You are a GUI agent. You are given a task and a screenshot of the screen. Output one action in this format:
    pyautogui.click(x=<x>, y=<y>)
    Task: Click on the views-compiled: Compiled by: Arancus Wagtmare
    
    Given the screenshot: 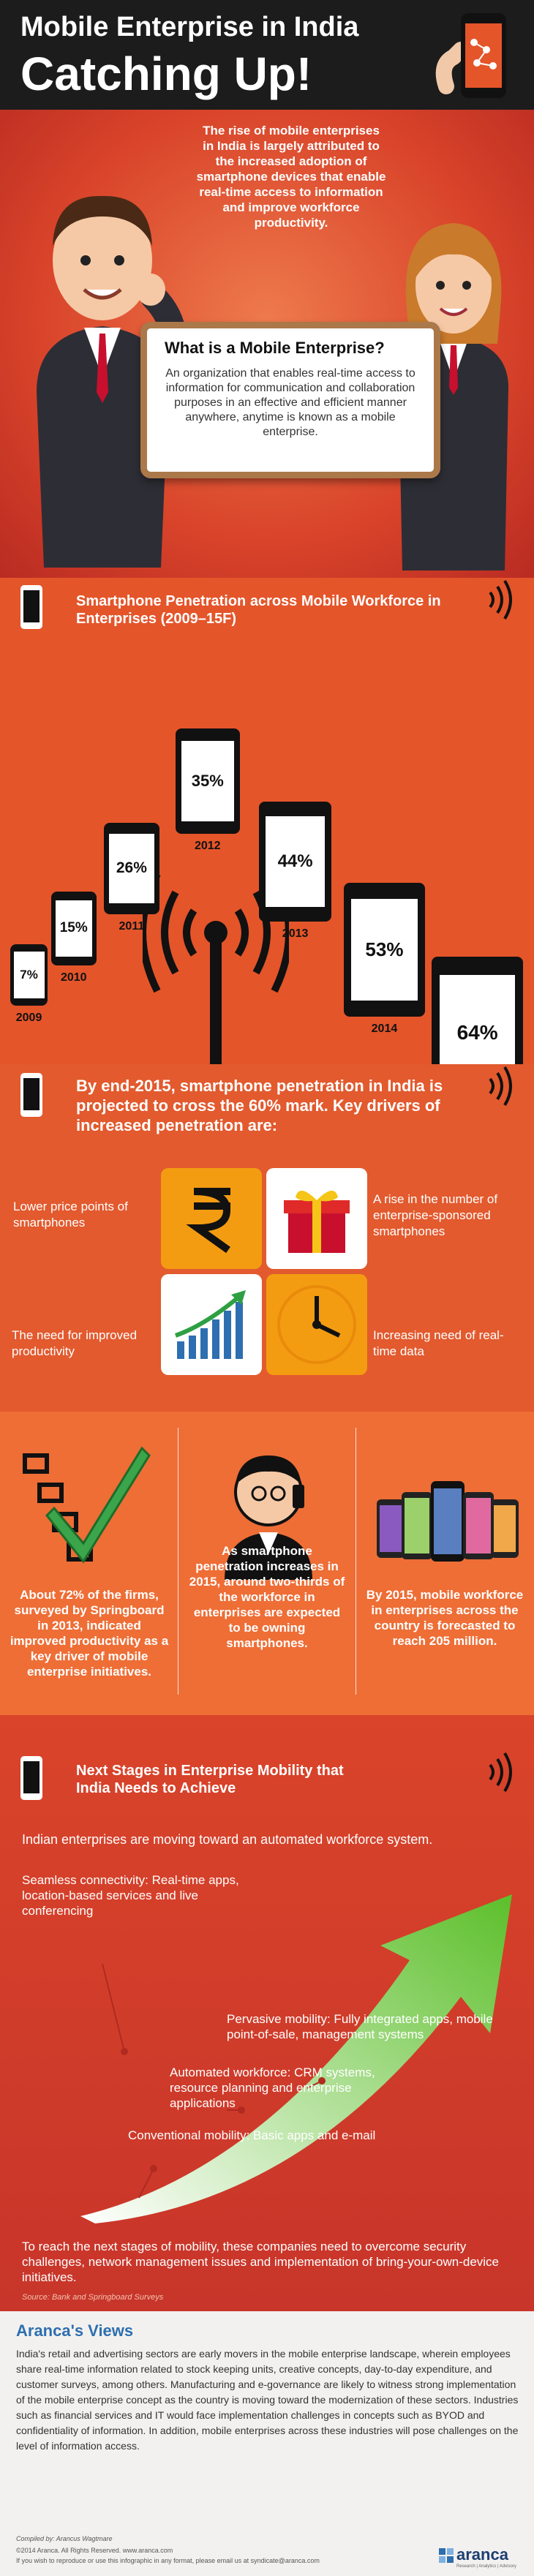 What is the action you would take?
    pyautogui.click(x=64, y=2538)
    